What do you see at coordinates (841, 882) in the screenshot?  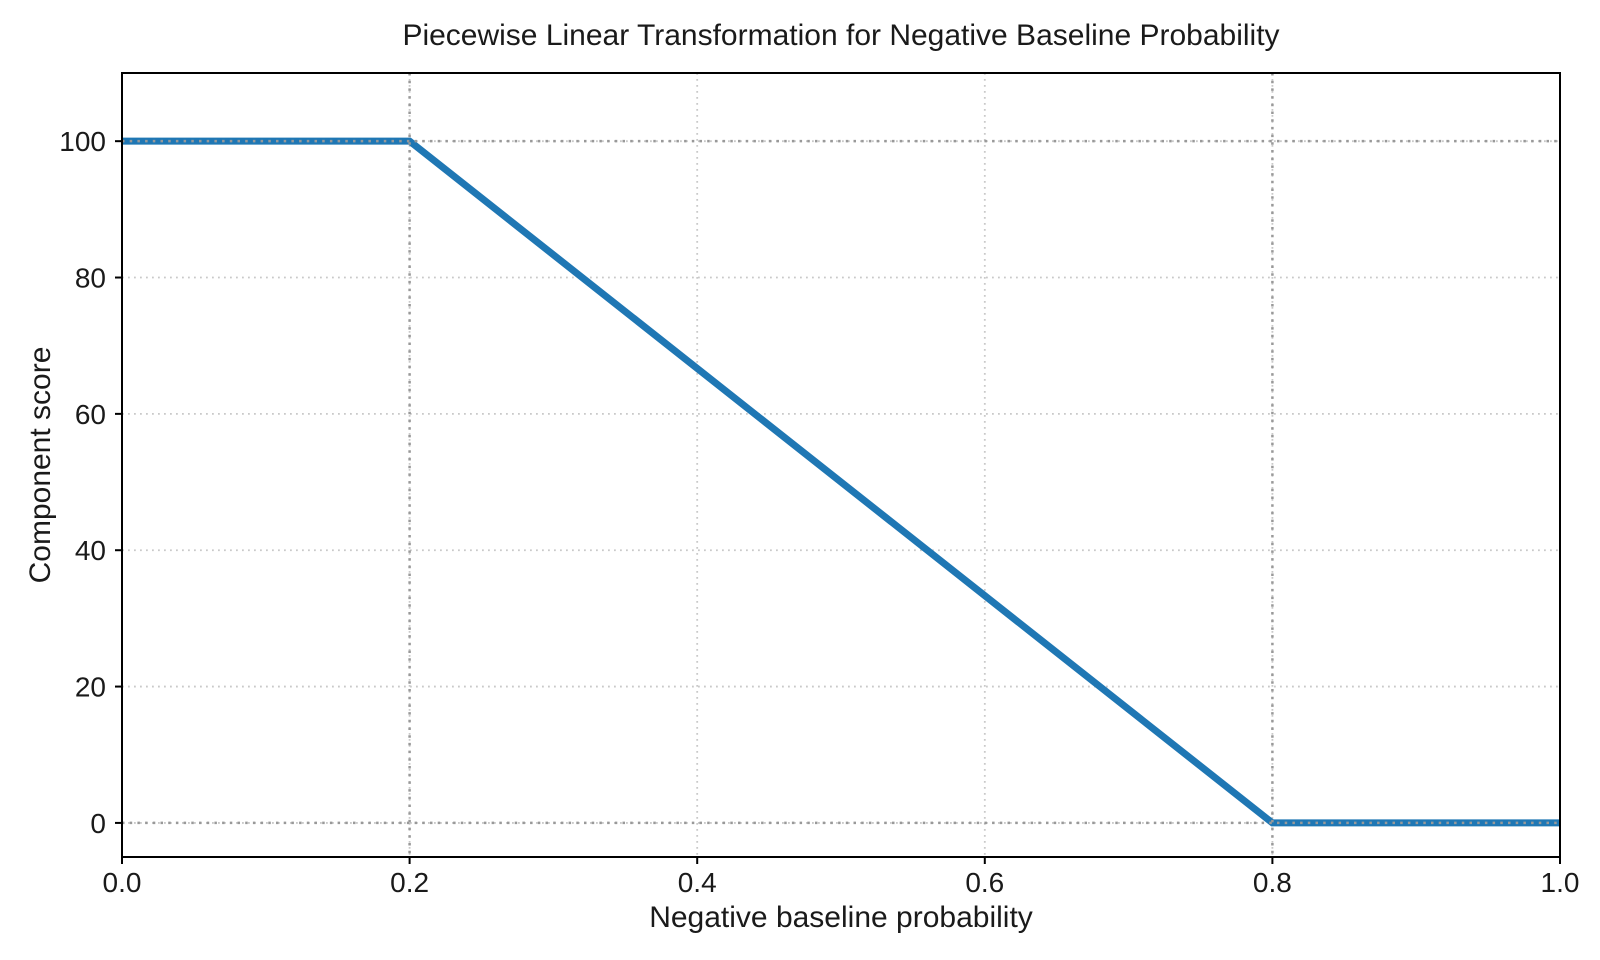 I see `x-tick-labels: 0.0 0.2 0.4 0.6 0.8 1.0` at bounding box center [841, 882].